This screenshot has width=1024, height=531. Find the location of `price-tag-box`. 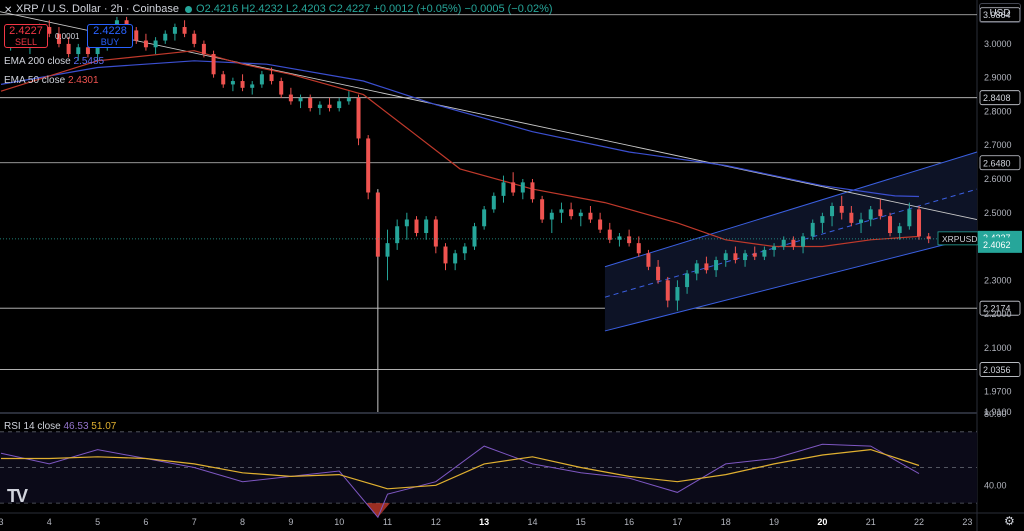

price-tag-box is located at coordinates (1000, 244).